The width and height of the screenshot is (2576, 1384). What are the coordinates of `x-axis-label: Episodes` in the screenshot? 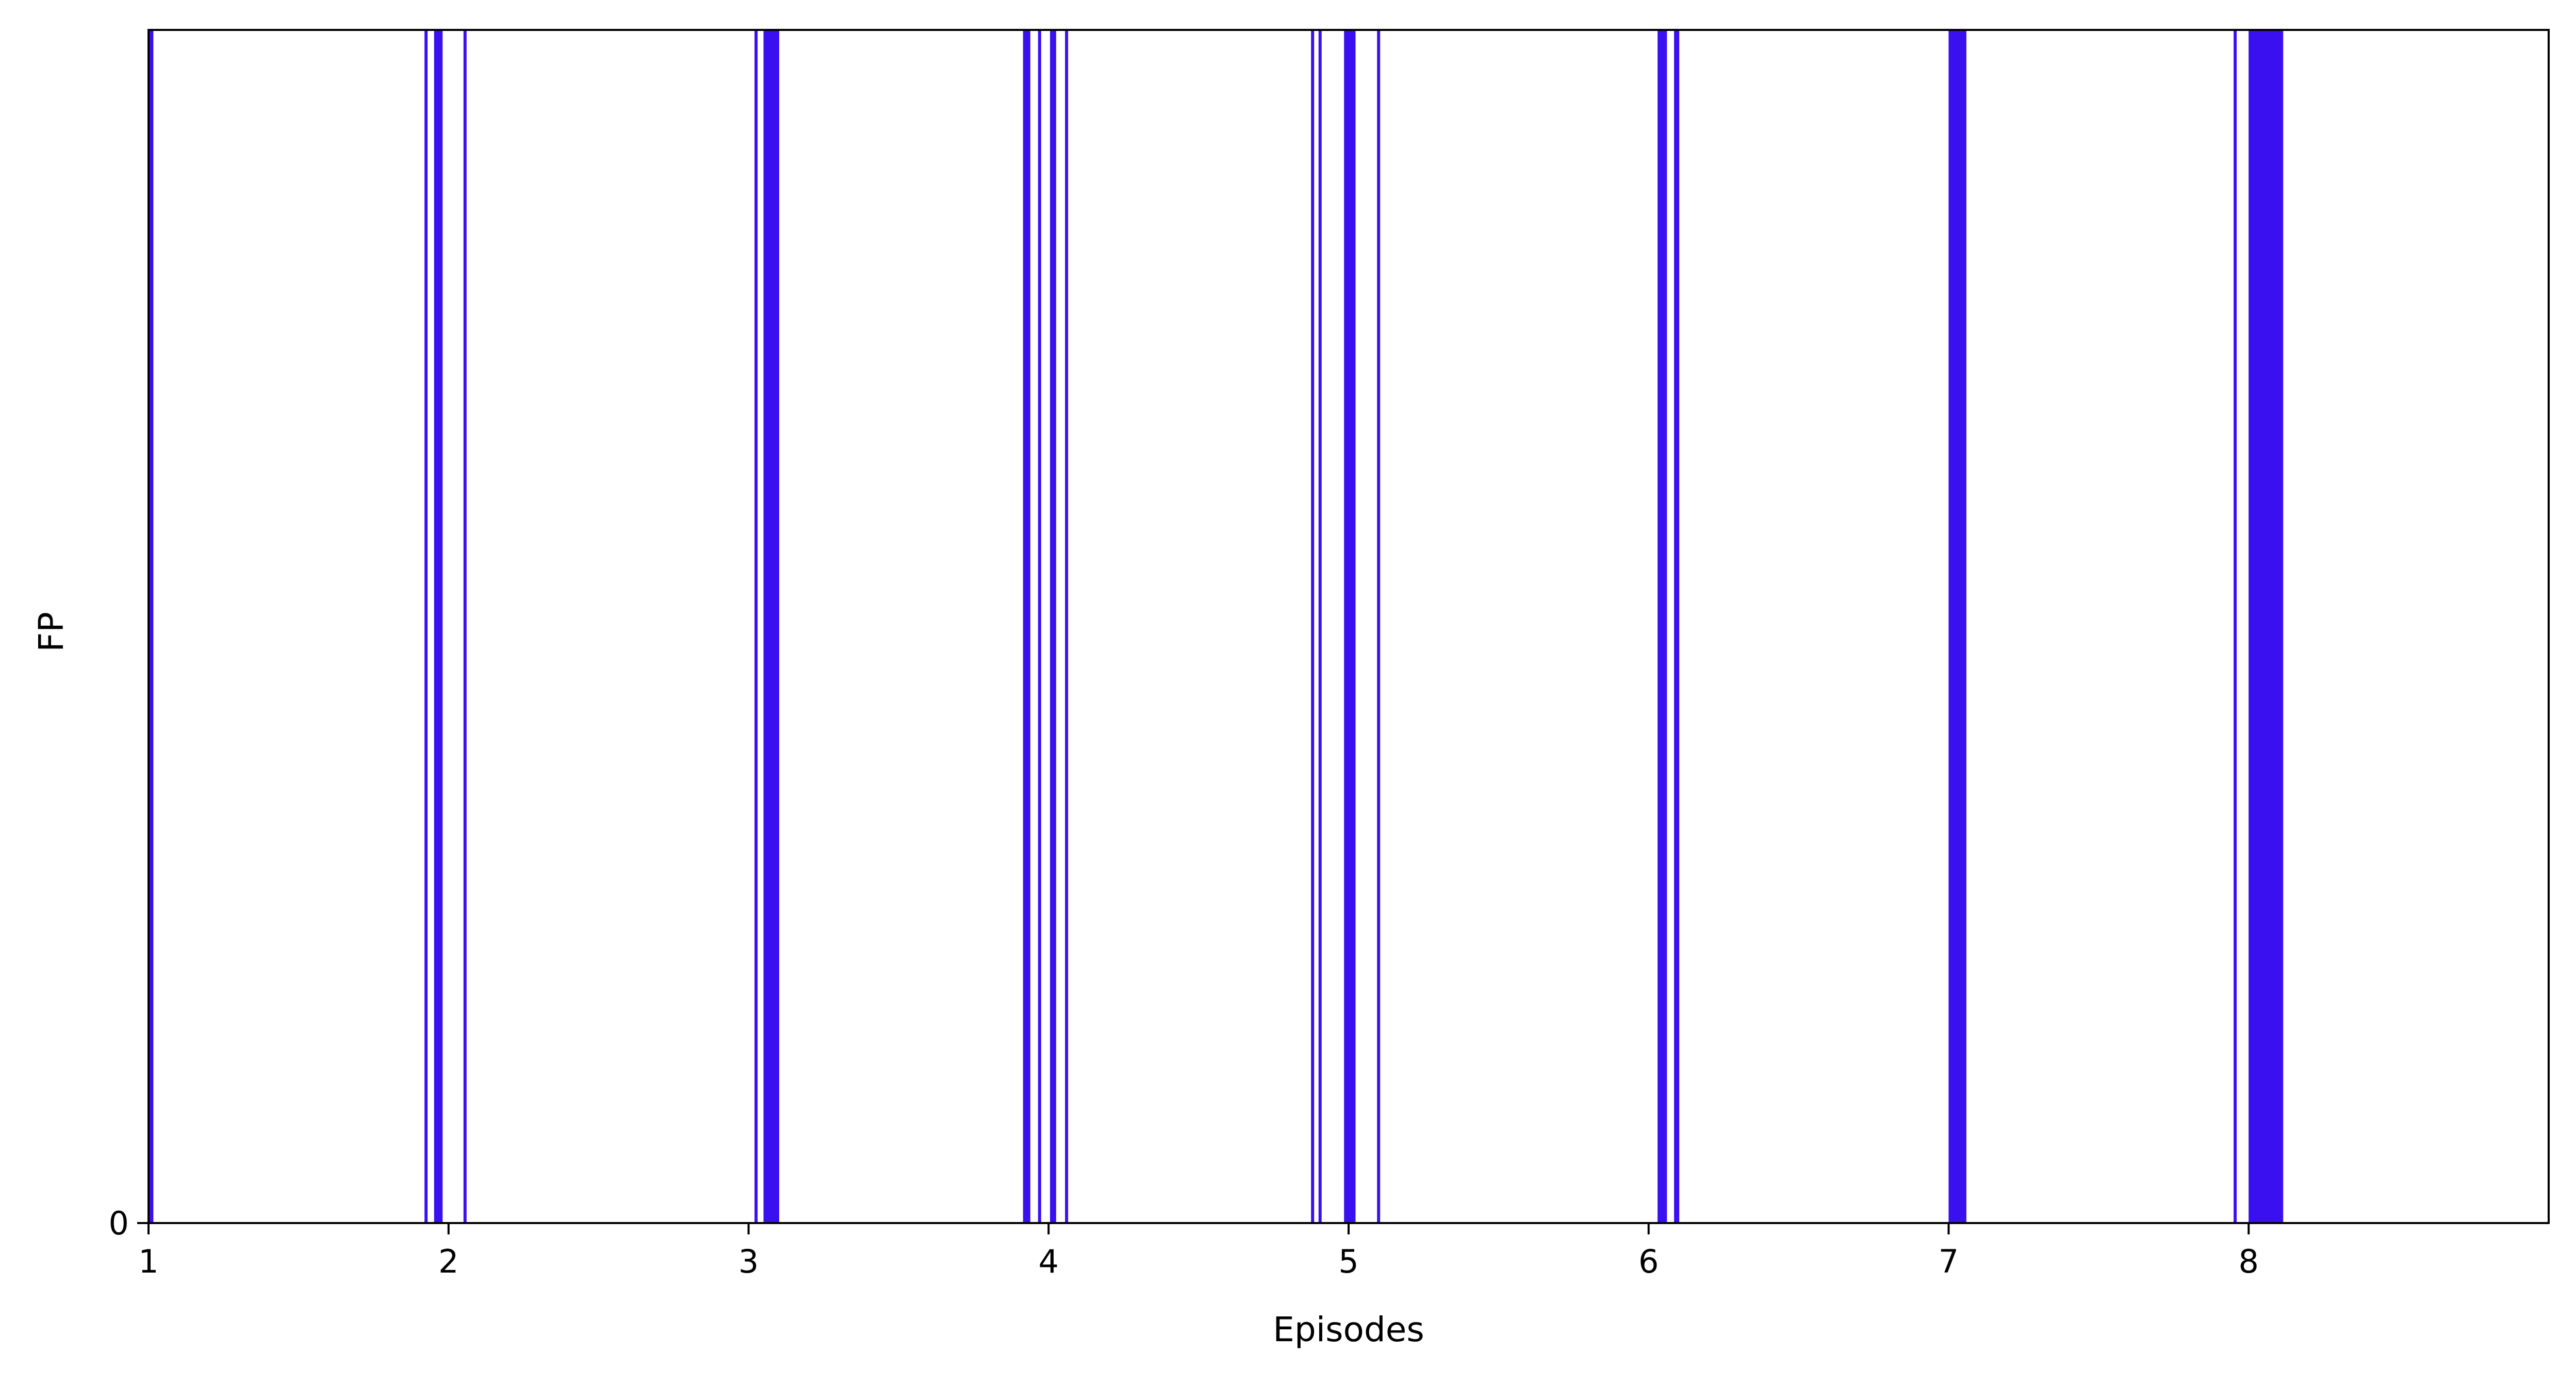 It's located at (1348, 1329).